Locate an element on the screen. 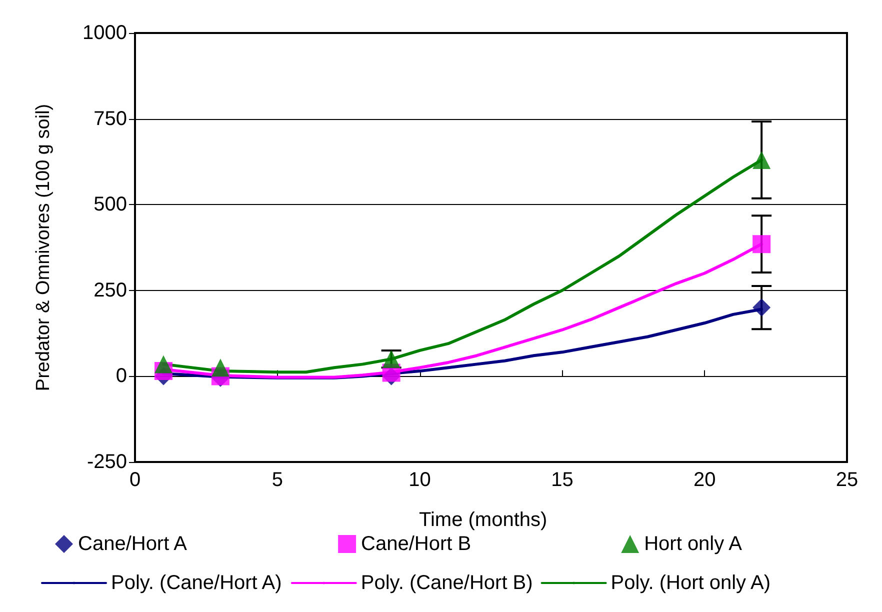 The height and width of the screenshot is (612, 882). x-tick-label: 25 is located at coordinates (847, 480).